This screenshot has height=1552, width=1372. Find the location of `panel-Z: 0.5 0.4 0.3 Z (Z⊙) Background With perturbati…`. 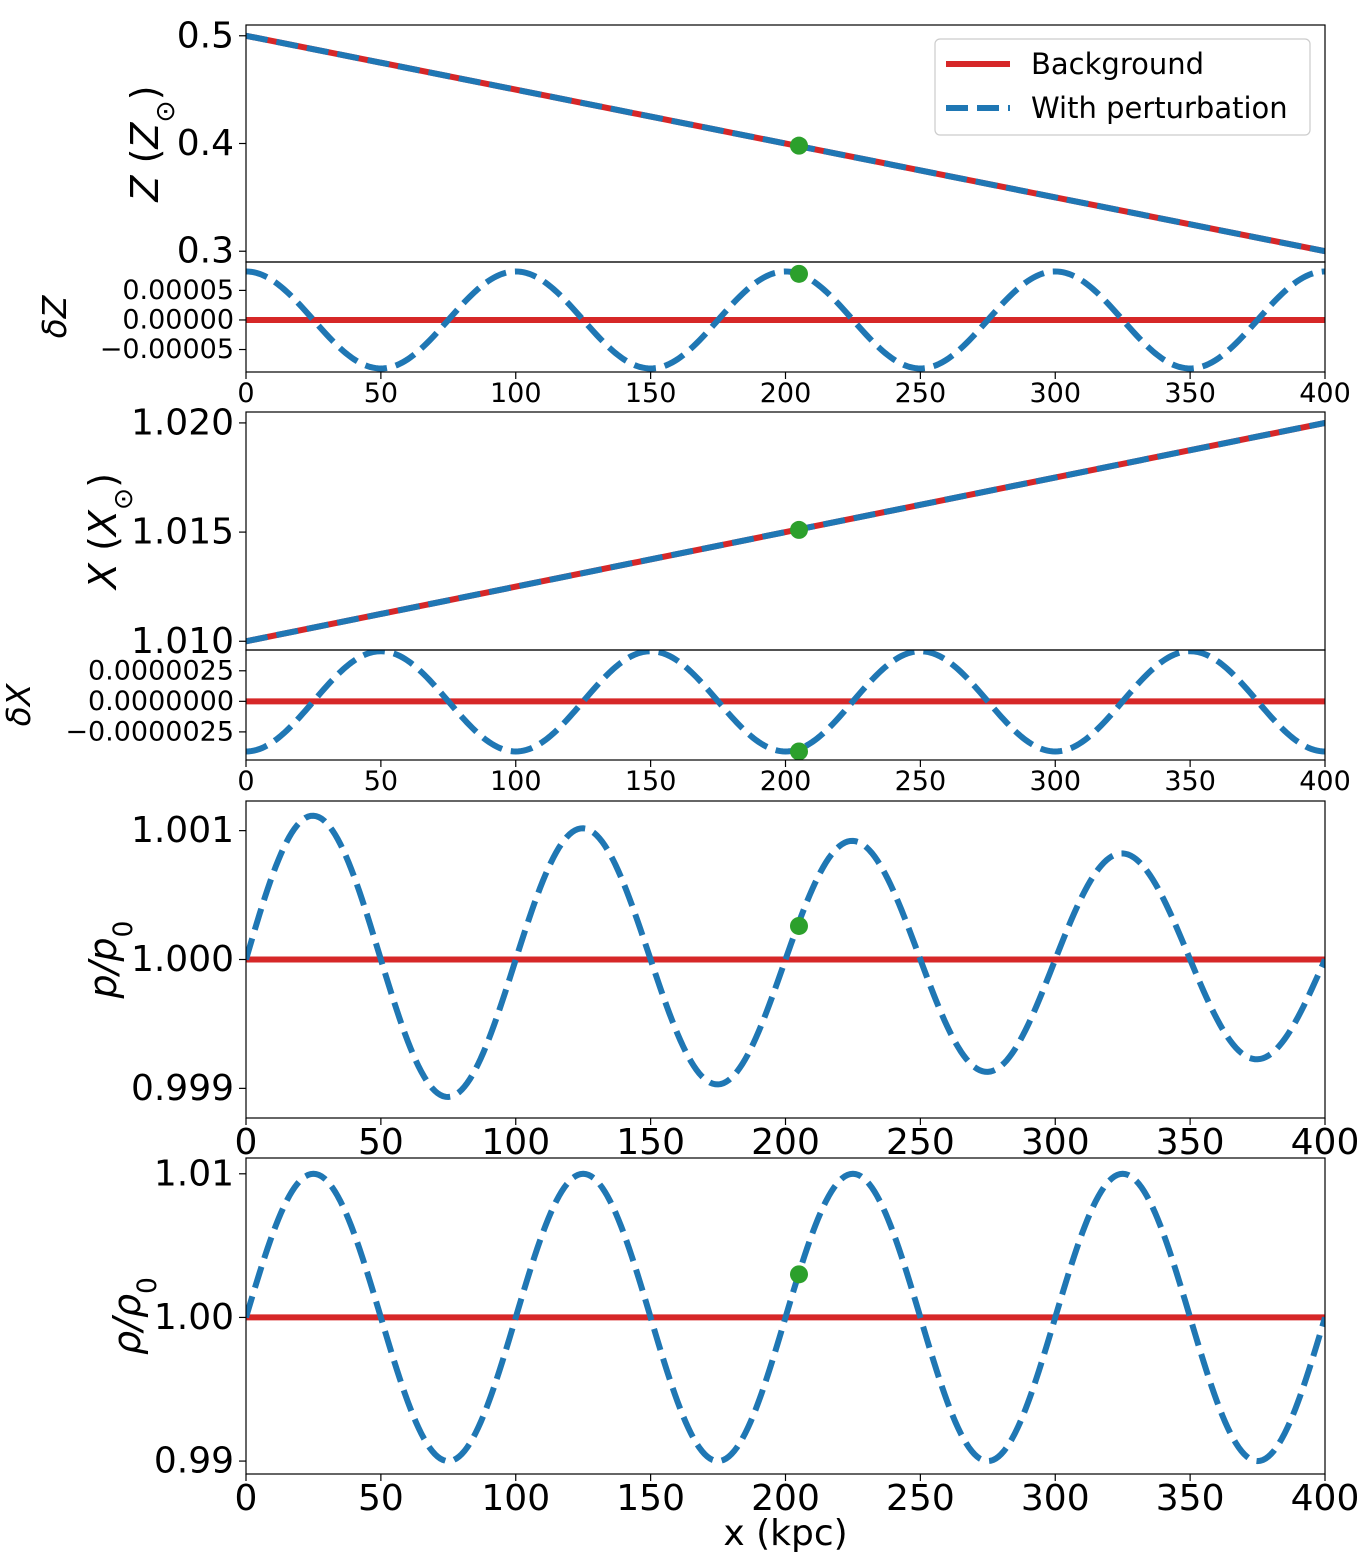

panel-Z: 0.5 0.4 0.3 Z (Z⊙) Background With perturbati… is located at coordinates (724, 143).